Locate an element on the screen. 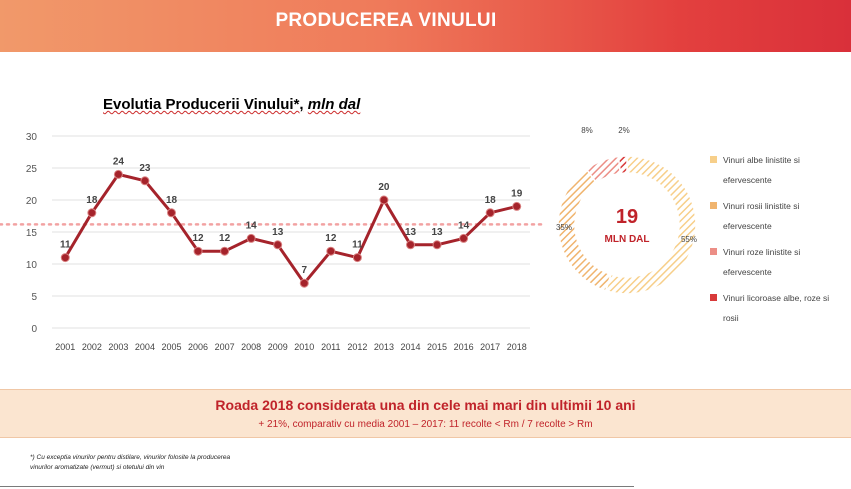  y-tick-label: 15 is located at coordinates (32, 233).